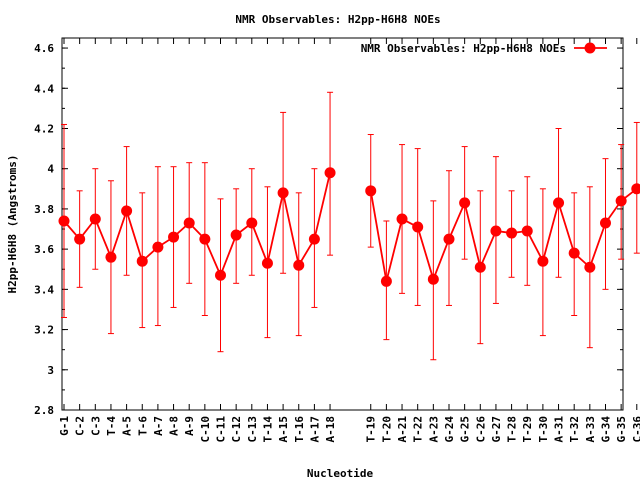 This screenshot has height=480, width=640. I want to click on x-tick-label: G-34, so click(605, 429).